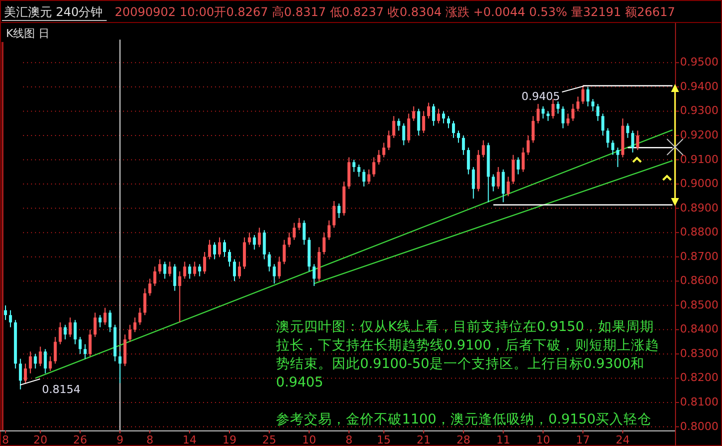  What do you see at coordinates (40, 439) in the screenshot?
I see `x-tick-label: 20` at bounding box center [40, 439].